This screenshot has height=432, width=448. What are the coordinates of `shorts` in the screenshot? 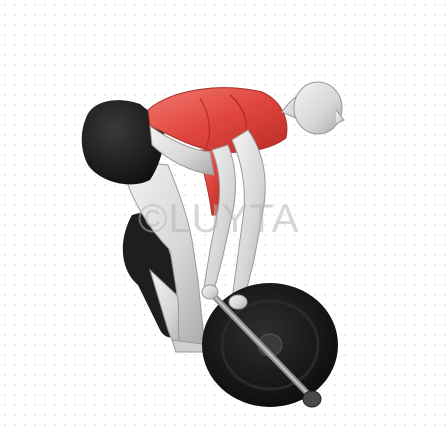 It's located at (123, 142).